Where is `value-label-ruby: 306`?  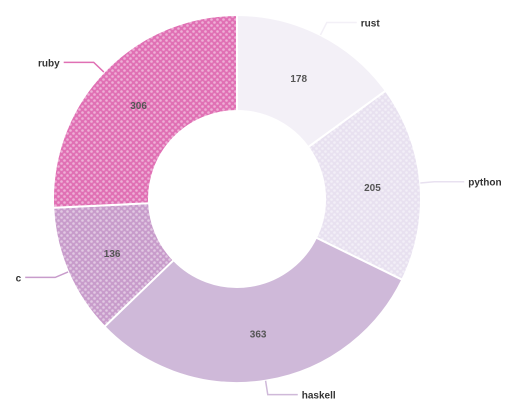 value-label-ruby: 306 is located at coordinates (138, 106).